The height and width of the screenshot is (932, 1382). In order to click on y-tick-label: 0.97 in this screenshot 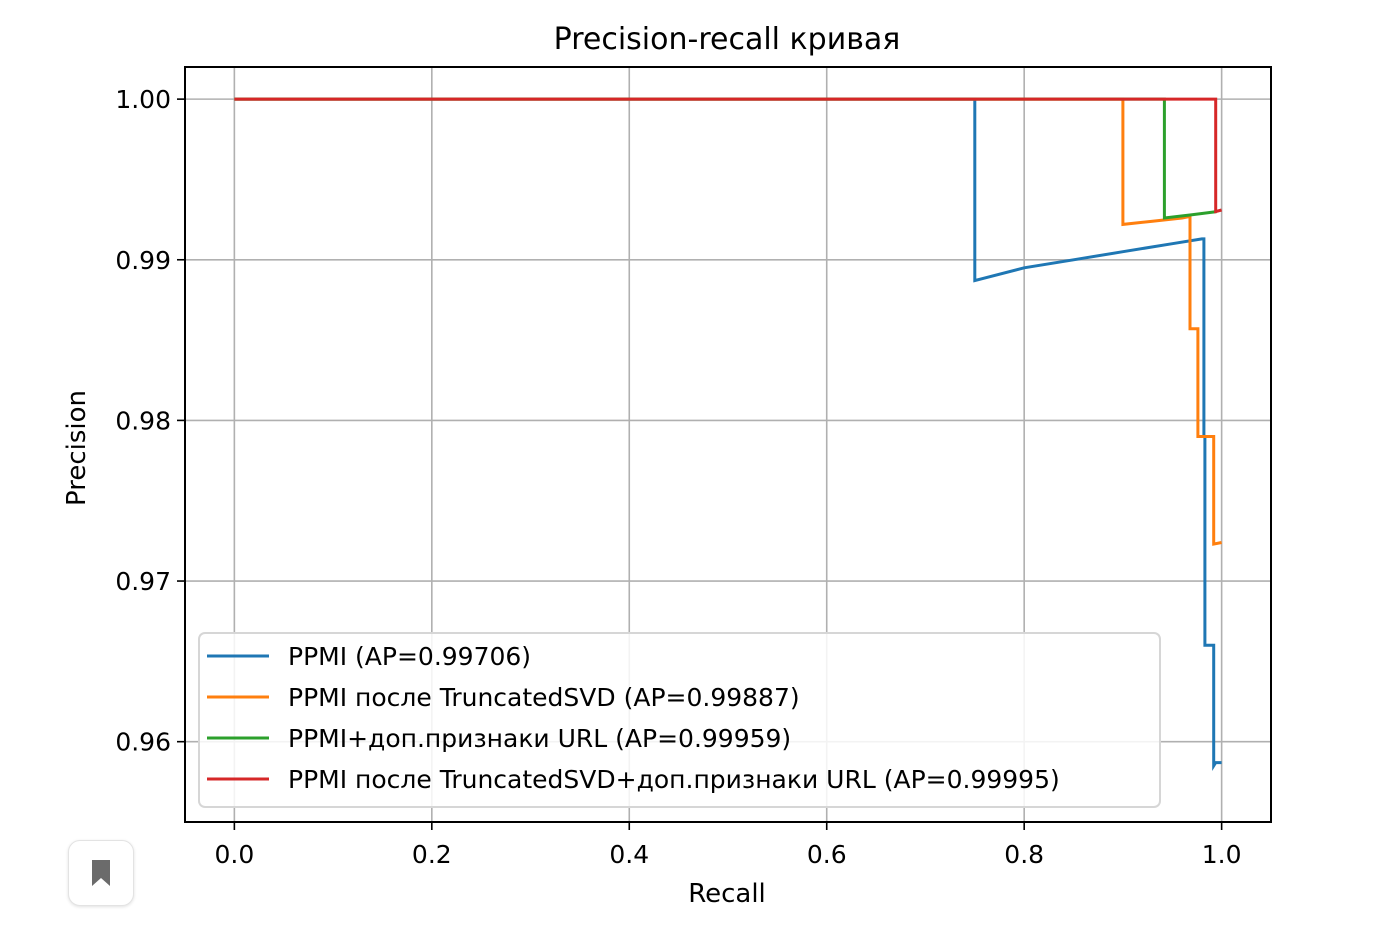, I will do `click(143, 581)`.